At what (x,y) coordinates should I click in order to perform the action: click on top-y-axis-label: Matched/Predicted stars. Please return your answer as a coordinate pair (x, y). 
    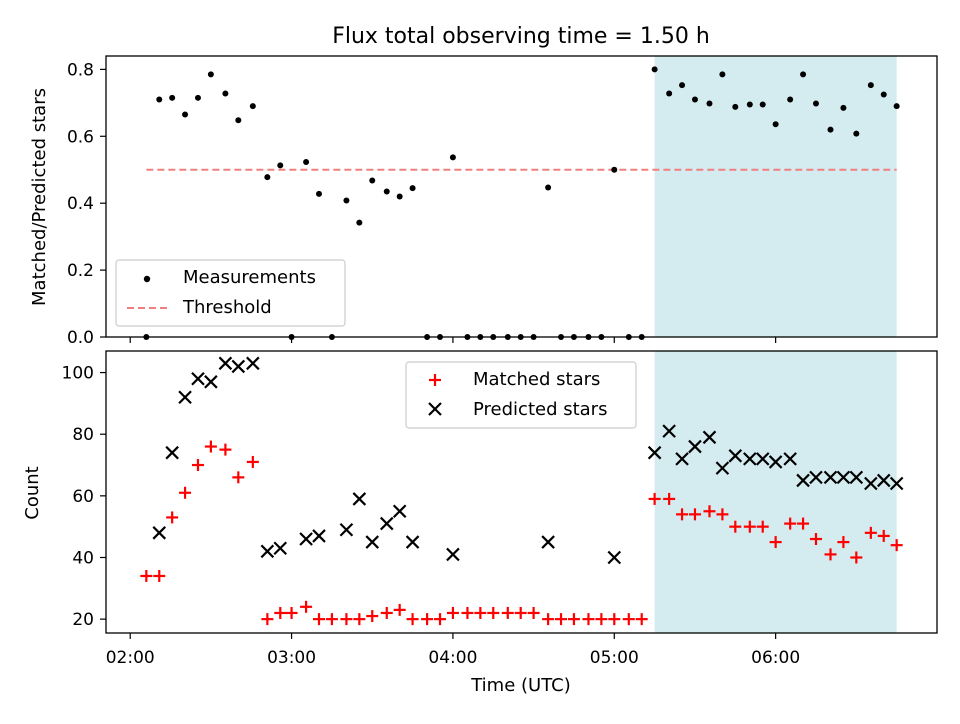
    Looking at the image, I should click on (39, 197).